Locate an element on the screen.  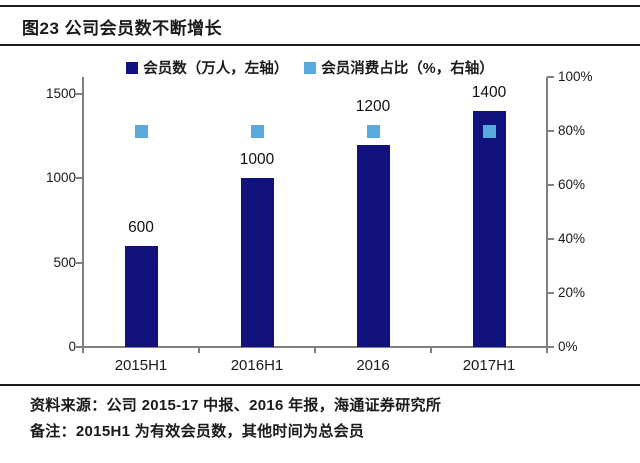
category-label: 2017H1 is located at coordinates (489, 365).